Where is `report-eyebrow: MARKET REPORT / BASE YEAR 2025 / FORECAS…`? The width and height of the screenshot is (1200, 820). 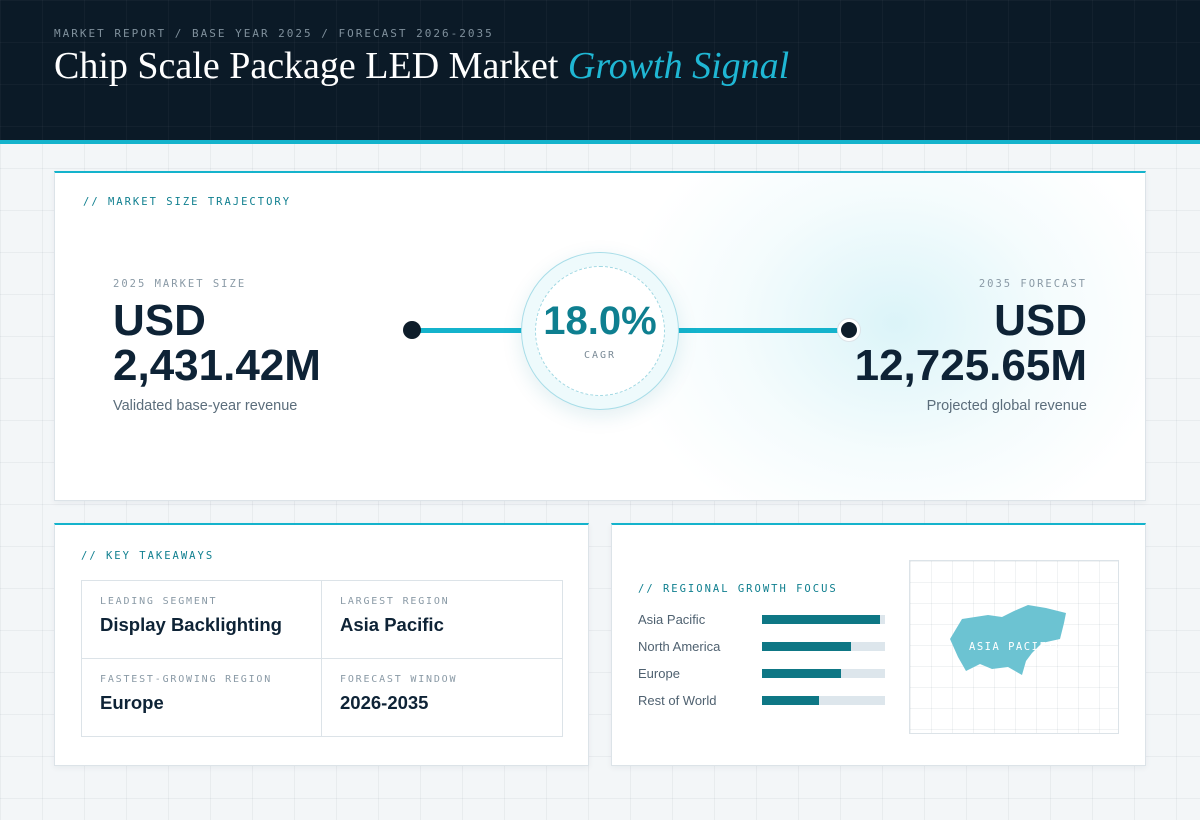 report-eyebrow: MARKET REPORT / BASE YEAR 2025 / FORECAS… is located at coordinates (274, 33).